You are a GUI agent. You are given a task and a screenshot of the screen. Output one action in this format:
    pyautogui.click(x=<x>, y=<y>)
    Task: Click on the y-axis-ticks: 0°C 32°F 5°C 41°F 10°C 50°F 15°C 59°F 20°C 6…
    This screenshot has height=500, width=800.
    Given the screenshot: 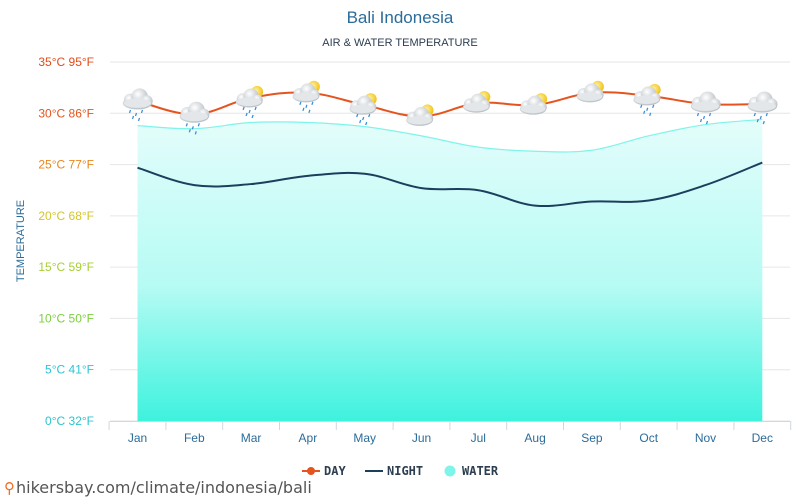 What is the action you would take?
    pyautogui.click(x=66, y=241)
    